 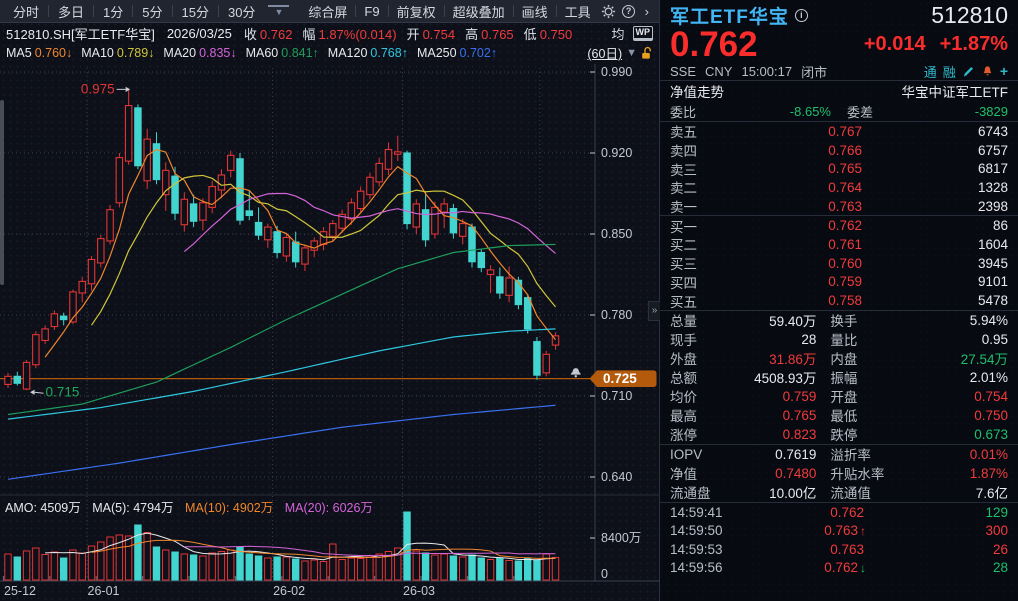 I want to click on chart-scrollbar, so click(x=2, y=192).